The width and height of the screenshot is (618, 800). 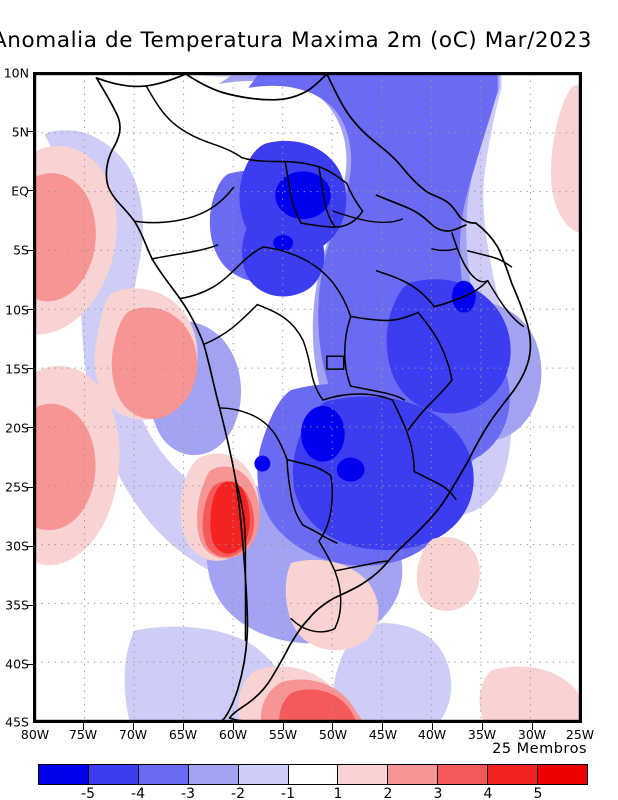 What do you see at coordinates (383, 734) in the screenshot?
I see `x-axis-label-45W: 45W` at bounding box center [383, 734].